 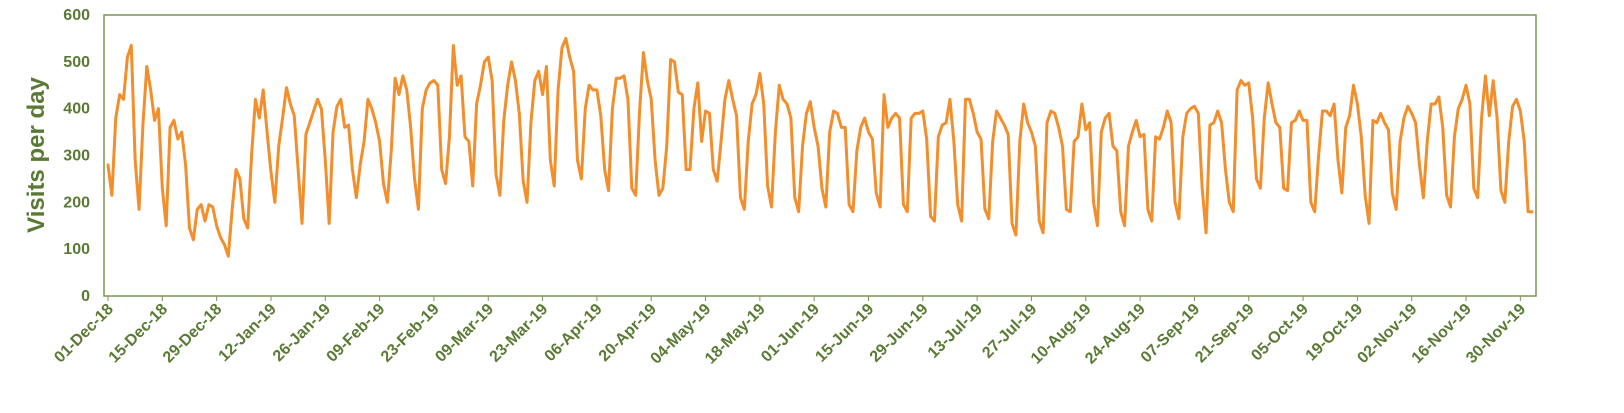 What do you see at coordinates (76, 15) in the screenshot?
I see `y-tick-label: 600` at bounding box center [76, 15].